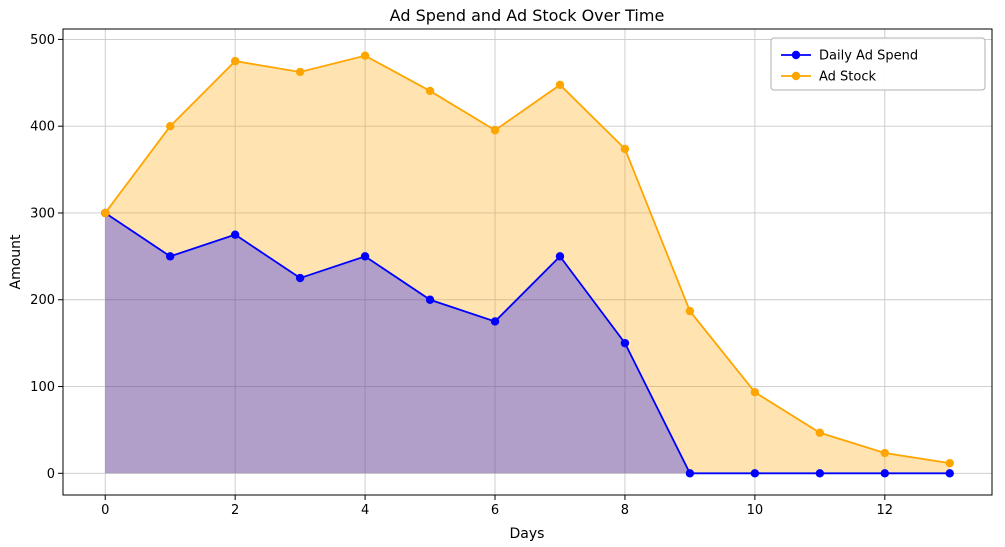 The width and height of the screenshot is (1005, 547). I want to click on x-tick-label: 12, so click(885, 510).